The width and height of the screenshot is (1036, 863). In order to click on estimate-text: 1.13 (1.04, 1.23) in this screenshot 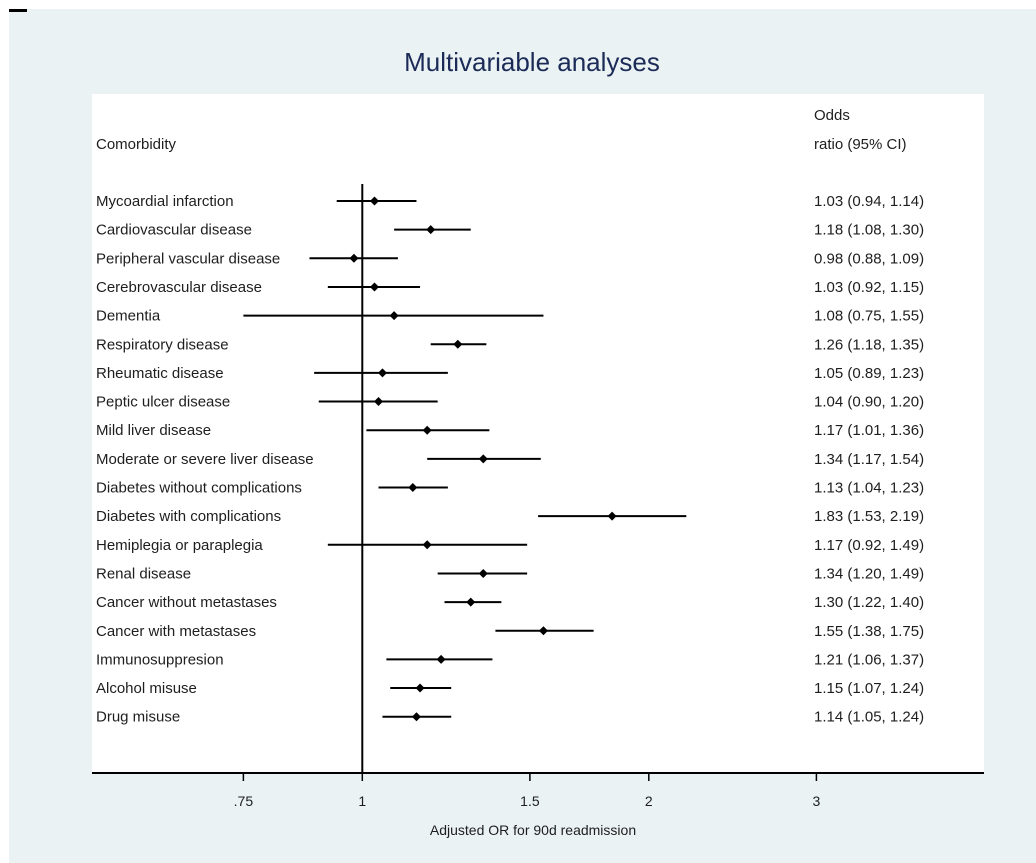, I will do `click(869, 488)`.